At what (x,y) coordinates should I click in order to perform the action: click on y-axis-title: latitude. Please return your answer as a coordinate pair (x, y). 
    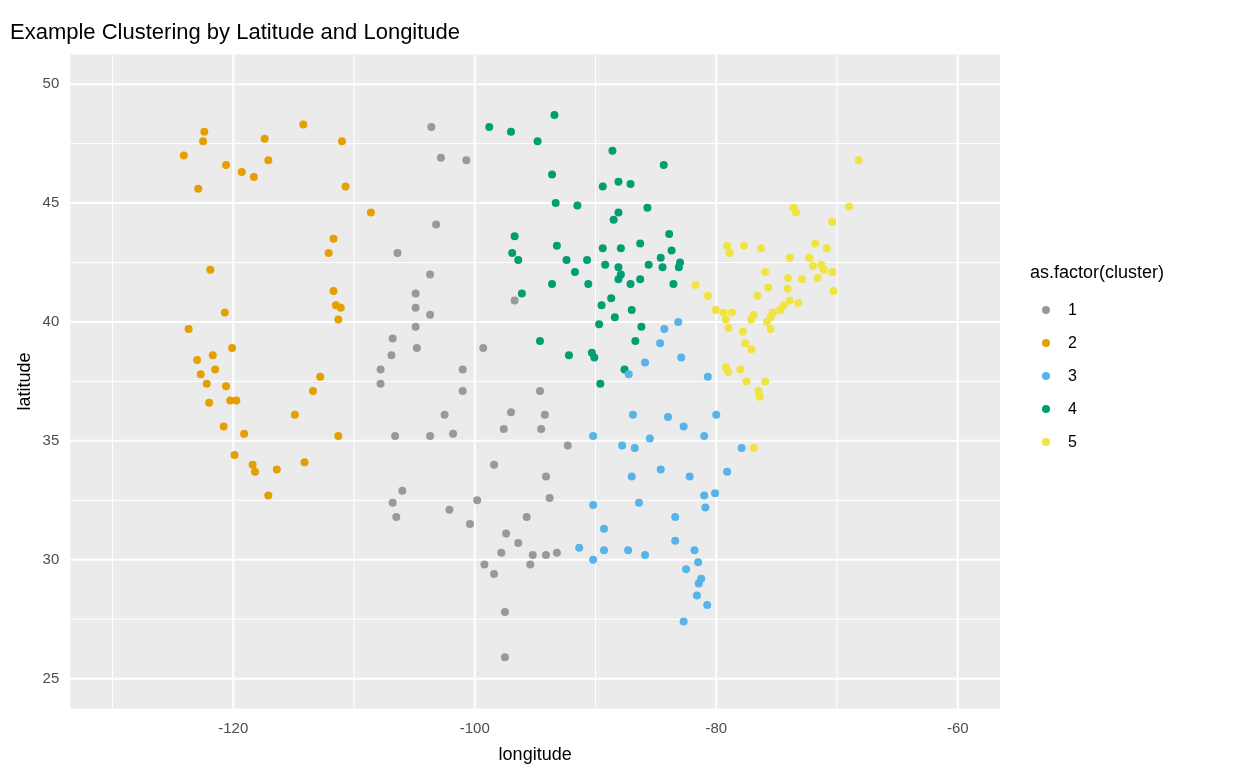
    Looking at the image, I should click on (23, 381).